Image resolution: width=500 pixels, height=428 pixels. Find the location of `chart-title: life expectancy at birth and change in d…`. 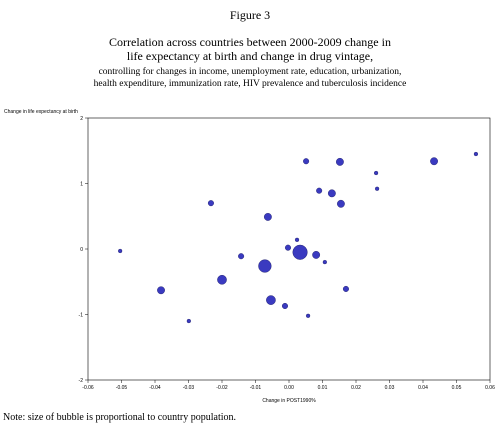

chart-title: life expectancy at birth and change in d… is located at coordinates (250, 56).